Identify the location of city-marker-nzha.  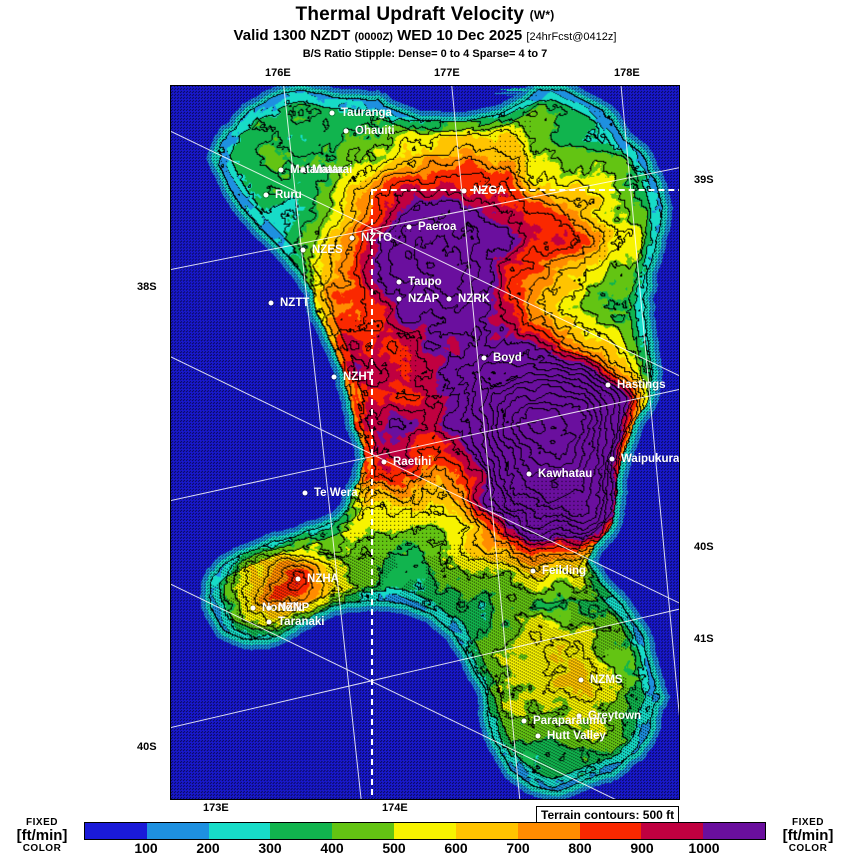
(298, 579).